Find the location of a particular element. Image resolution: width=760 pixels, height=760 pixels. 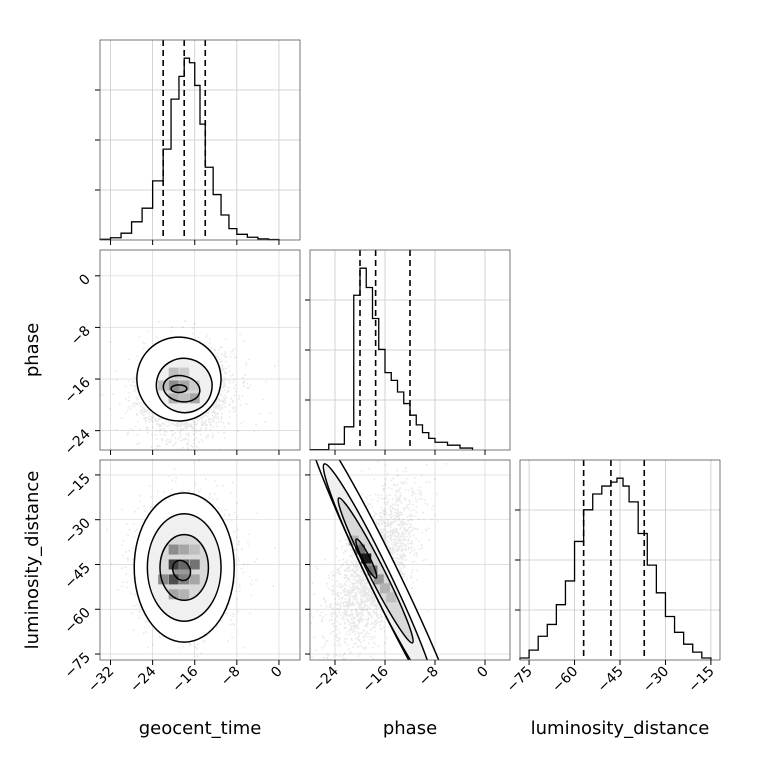

histogram-panel-phase is located at coordinates (408, 352).